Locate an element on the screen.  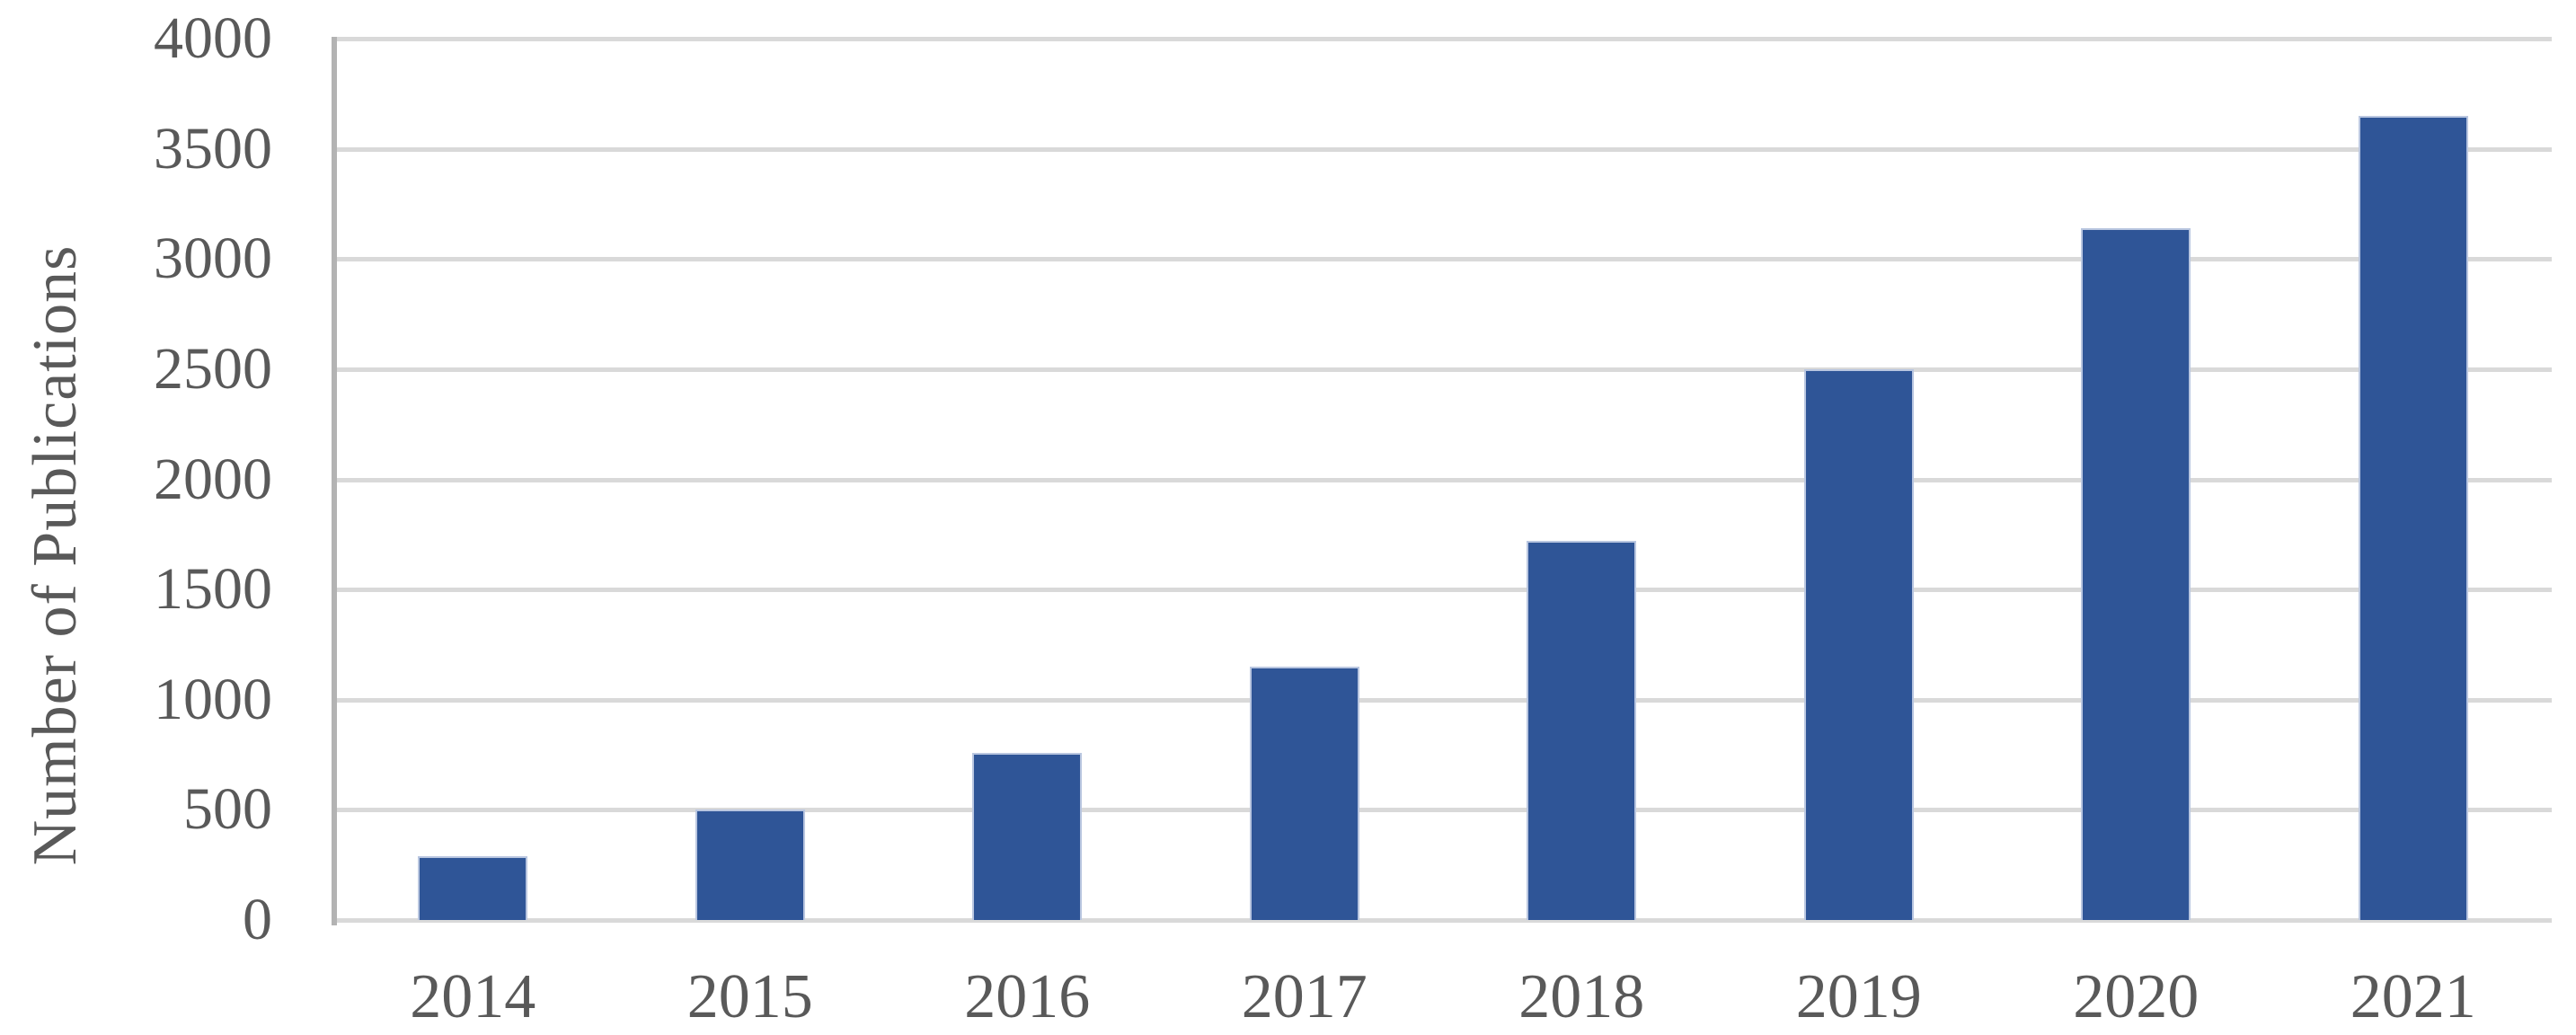
y-tick-label-2500: 2500 is located at coordinates (213, 368).